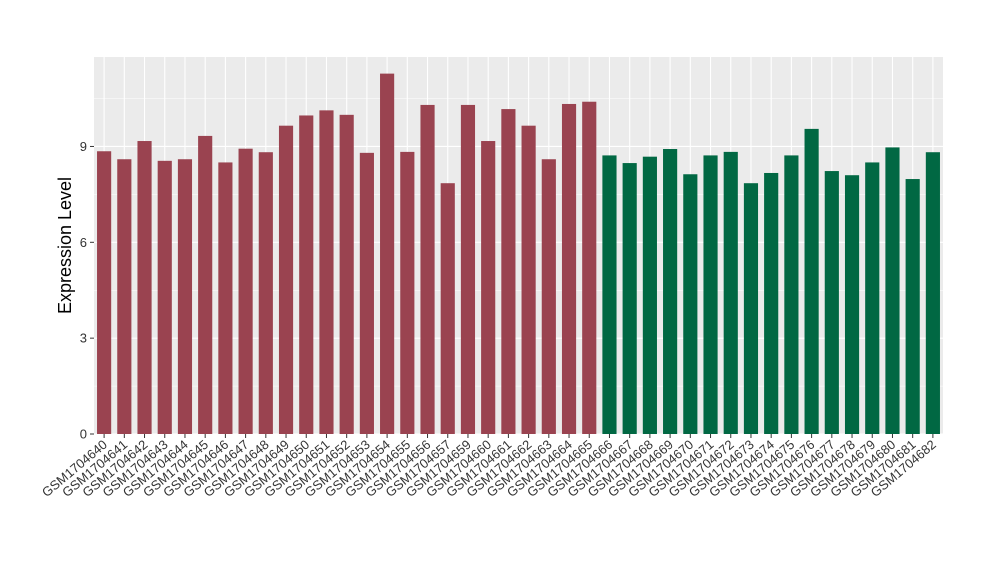  What do you see at coordinates (932, 293) in the screenshot?
I see `bar-GSM1704682` at bounding box center [932, 293].